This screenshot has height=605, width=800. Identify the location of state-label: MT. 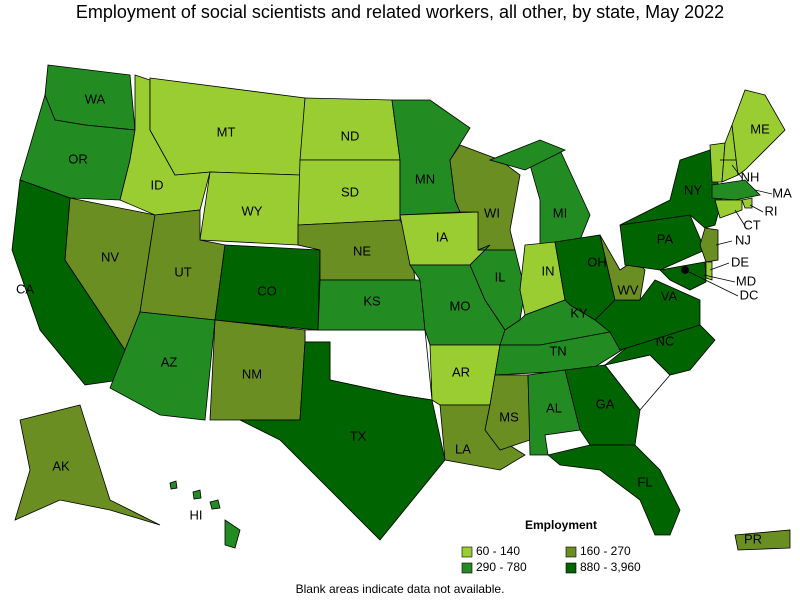
(226, 131).